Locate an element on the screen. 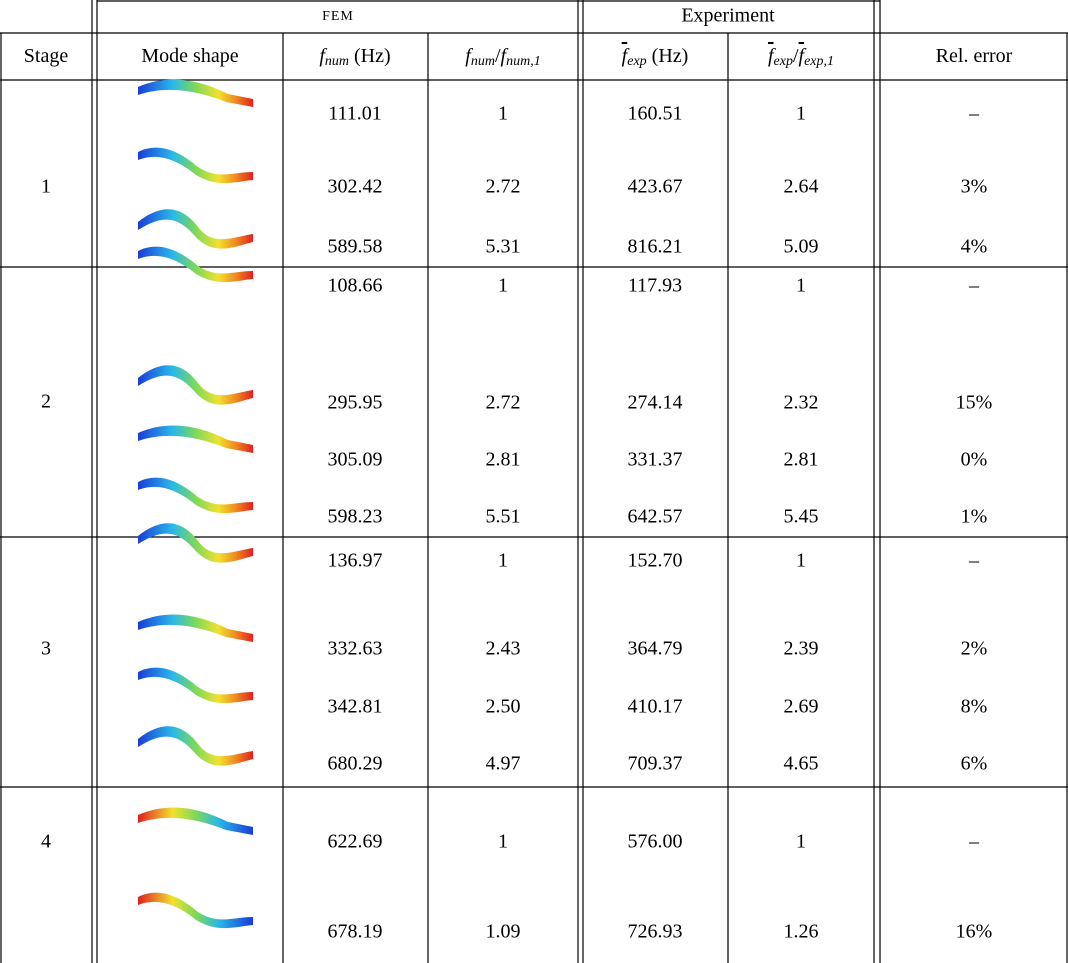 The height and width of the screenshot is (963, 1068). cell: 1% is located at coordinates (974, 517).